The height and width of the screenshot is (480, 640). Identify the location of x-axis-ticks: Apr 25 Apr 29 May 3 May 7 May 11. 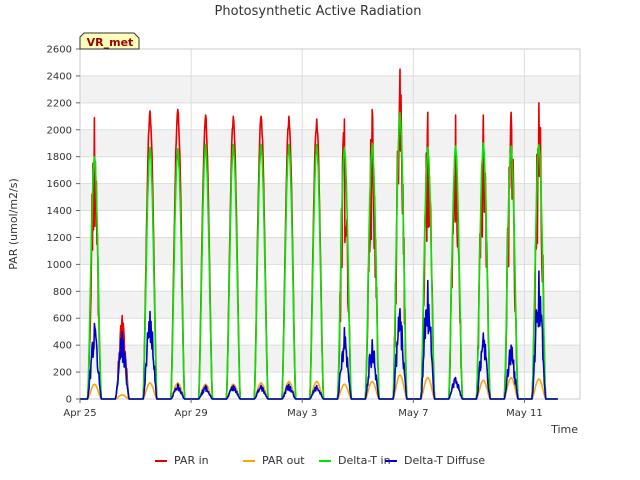
(303, 409).